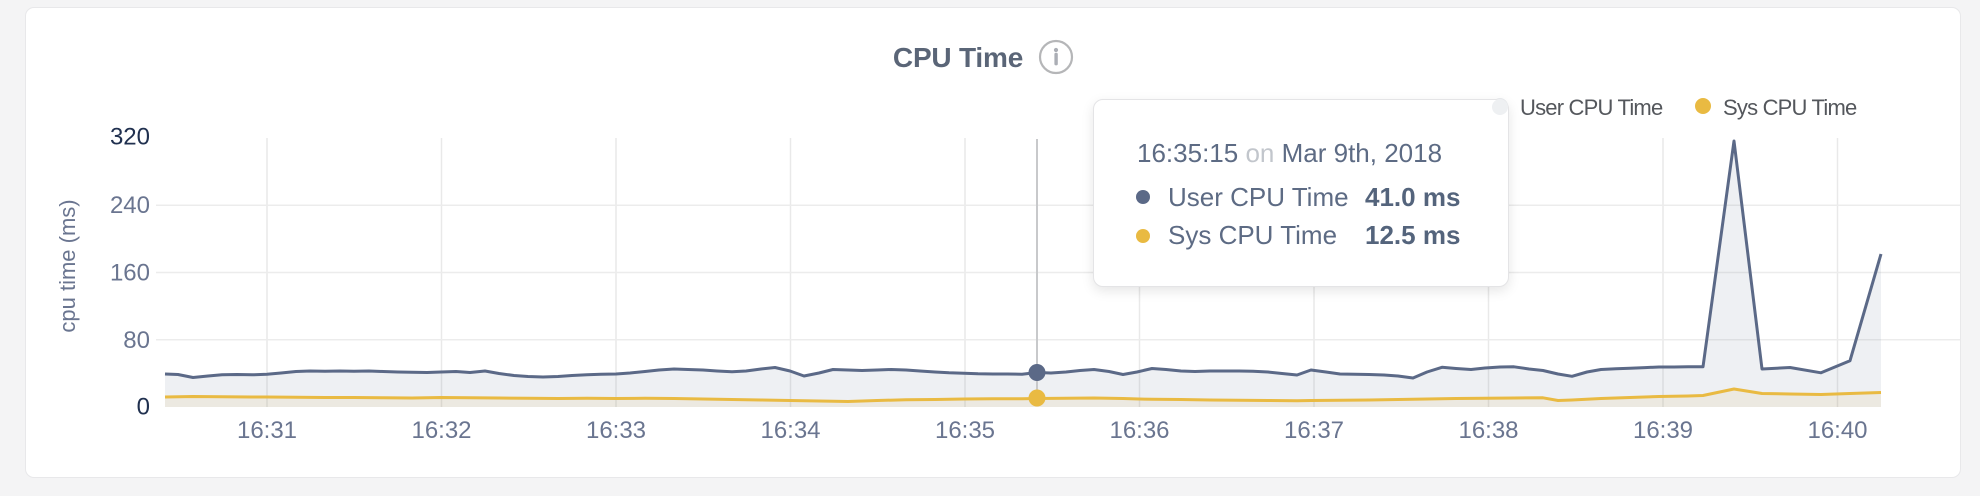  What do you see at coordinates (1837, 430) in the screenshot?
I see `svg-text: 16:40` at bounding box center [1837, 430].